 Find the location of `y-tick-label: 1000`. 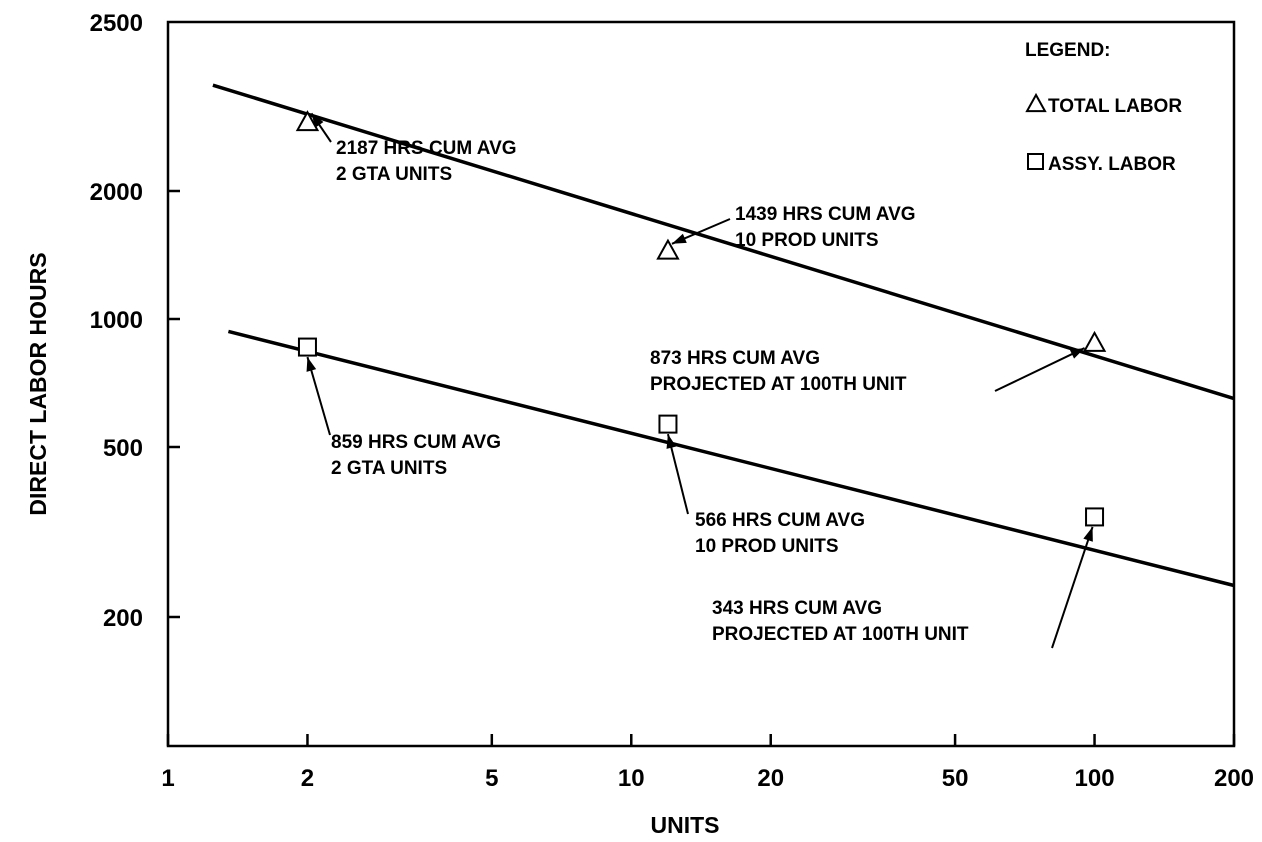

y-tick-label: 1000 is located at coordinates (116, 320).